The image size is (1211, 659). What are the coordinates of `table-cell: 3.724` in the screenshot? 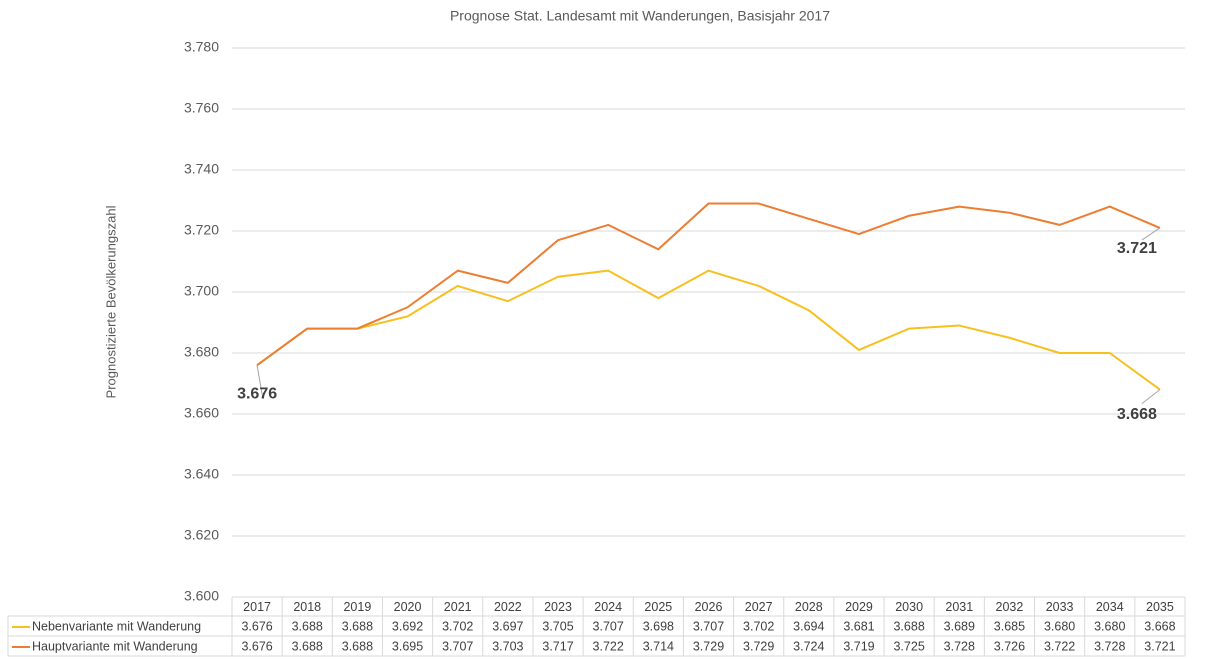 It's located at (808, 646).